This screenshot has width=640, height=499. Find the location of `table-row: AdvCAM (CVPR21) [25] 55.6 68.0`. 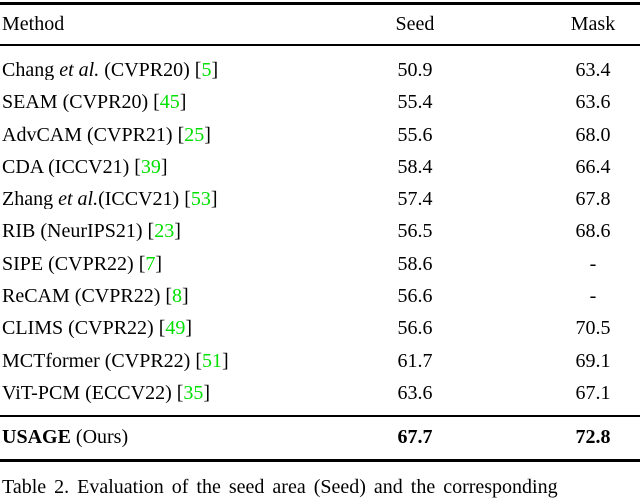

table-row: AdvCAM (CVPR21) [25] 55.6 68.0 is located at coordinates (320, 134).